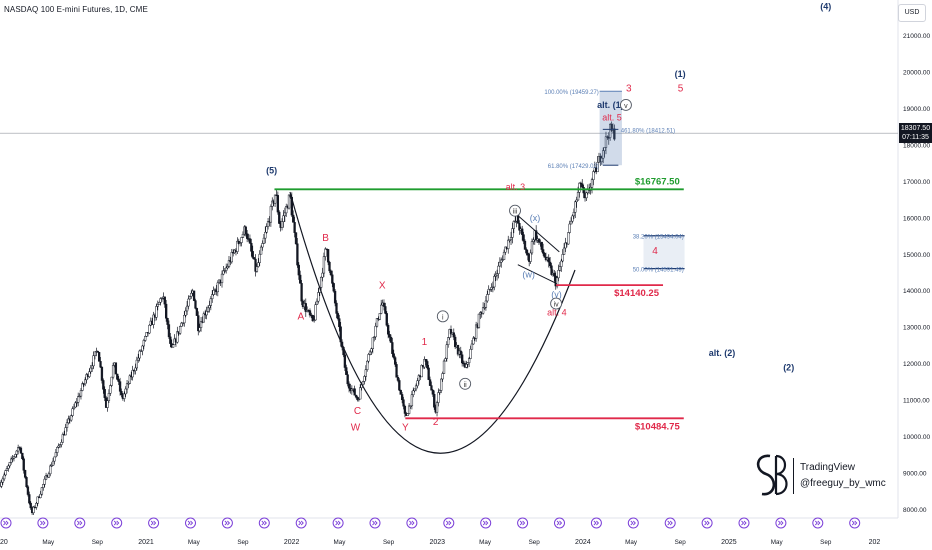  I want to click on time-tick-label: Sep, so click(98, 542).